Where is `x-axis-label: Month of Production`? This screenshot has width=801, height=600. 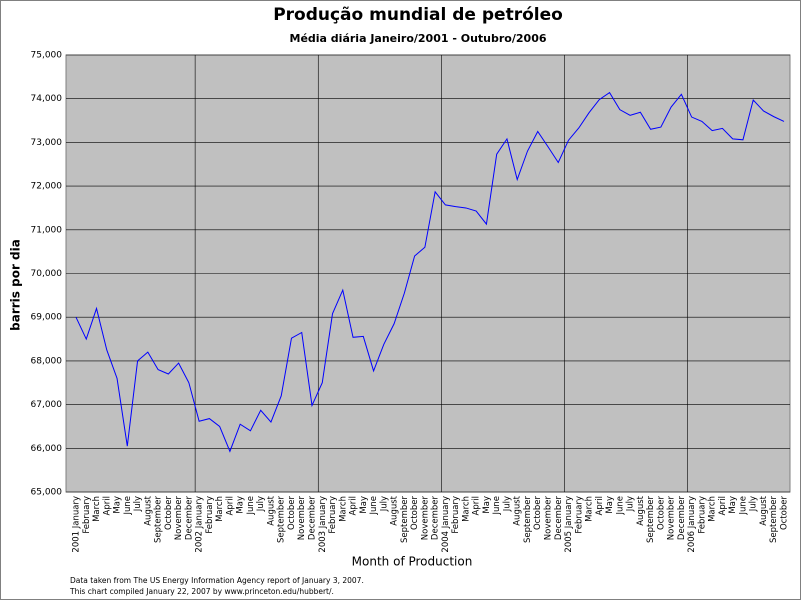
x-axis-label: Month of Production is located at coordinates (412, 562).